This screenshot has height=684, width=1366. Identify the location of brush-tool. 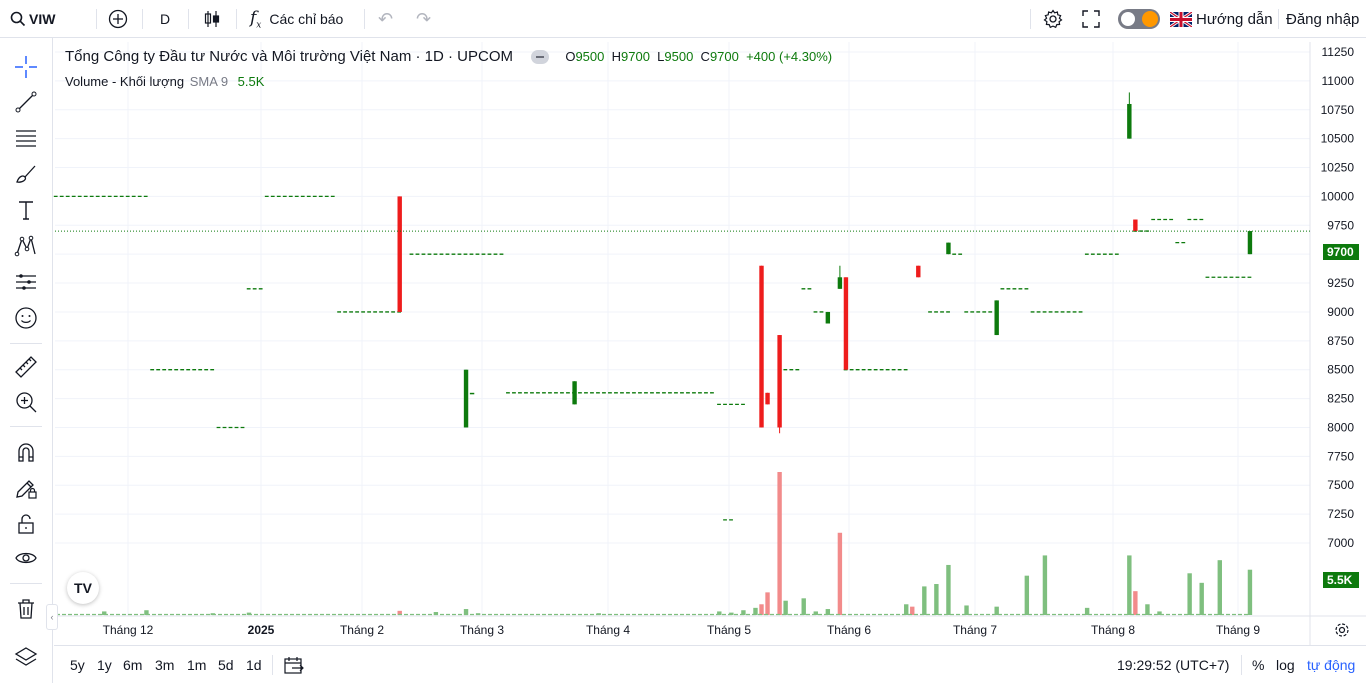
(26, 174).